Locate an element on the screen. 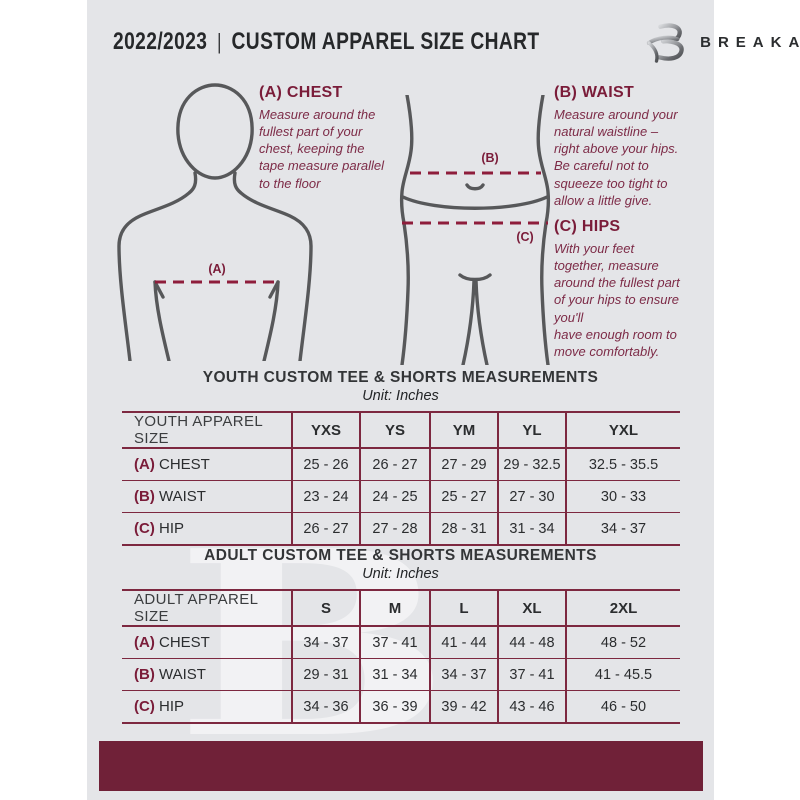 This screenshot has height=800, width=800. chest-line-label: (A) is located at coordinates (216, 269).